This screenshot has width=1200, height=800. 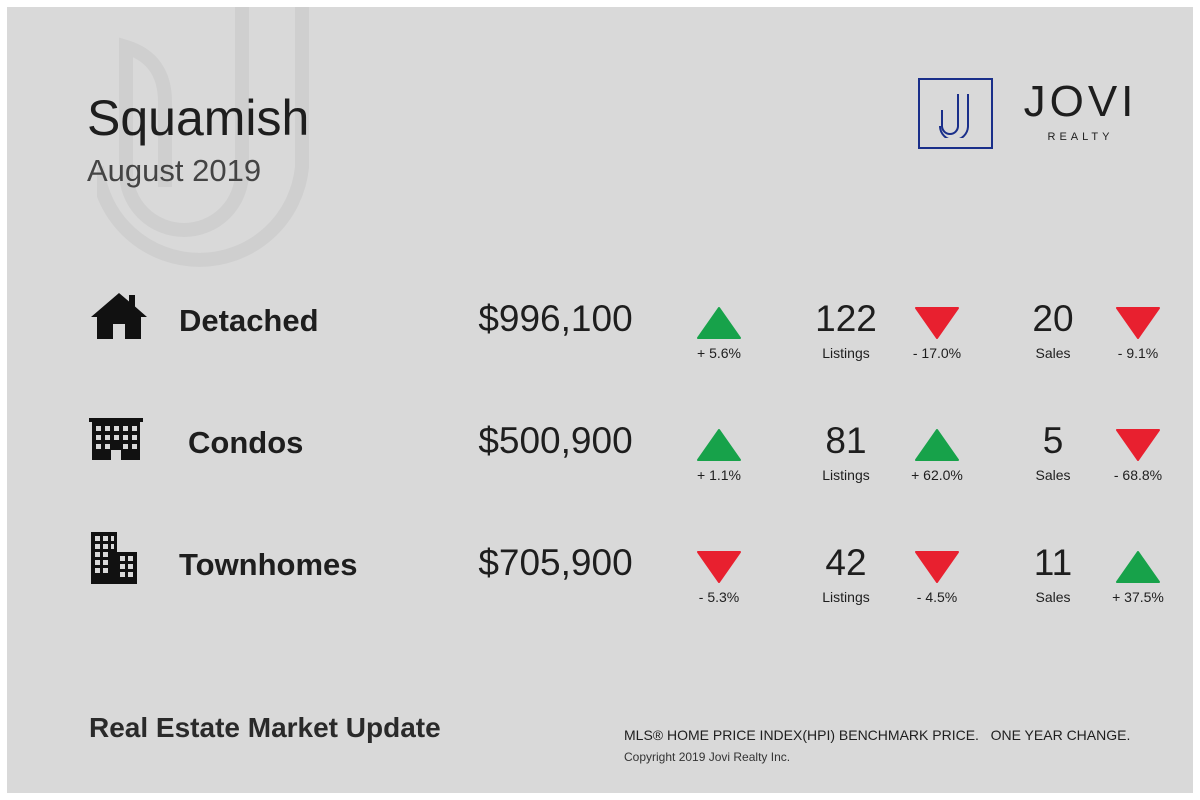 I want to click on property-type-label: Detached, so click(x=249, y=320).